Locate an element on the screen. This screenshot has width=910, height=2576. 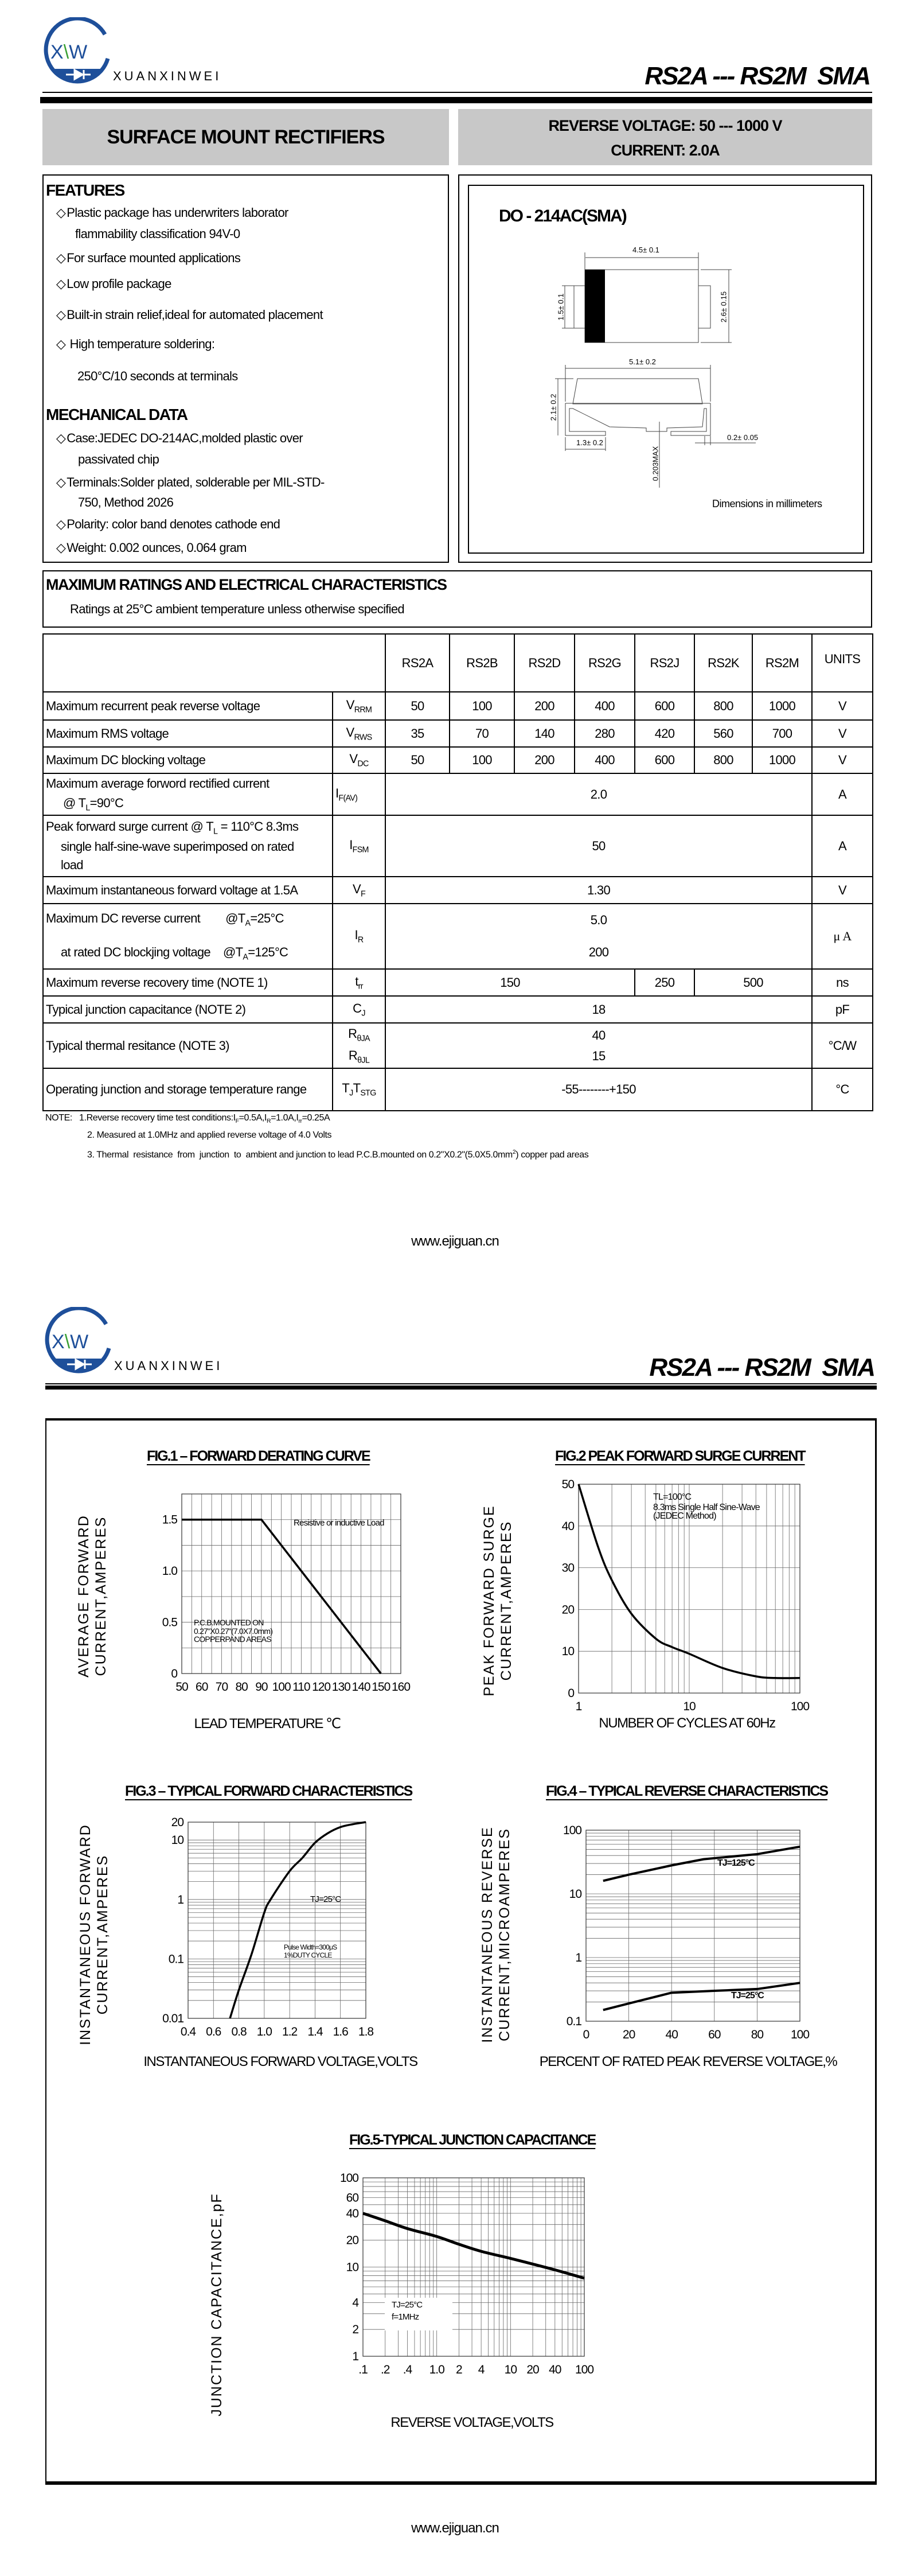
fig5-x-tick-label: 40 is located at coordinates (555, 2369).